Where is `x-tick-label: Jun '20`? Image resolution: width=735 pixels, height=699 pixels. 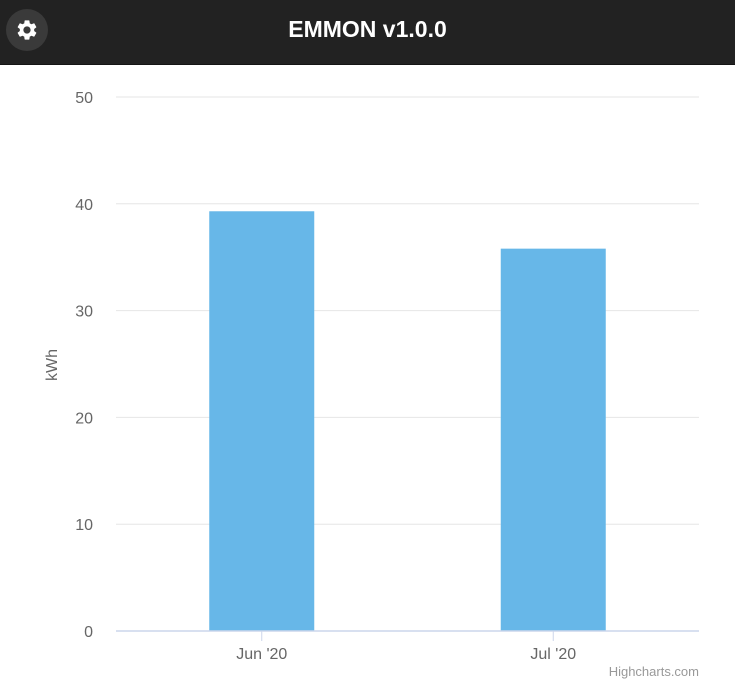 x-tick-label: Jun '20 is located at coordinates (261, 654).